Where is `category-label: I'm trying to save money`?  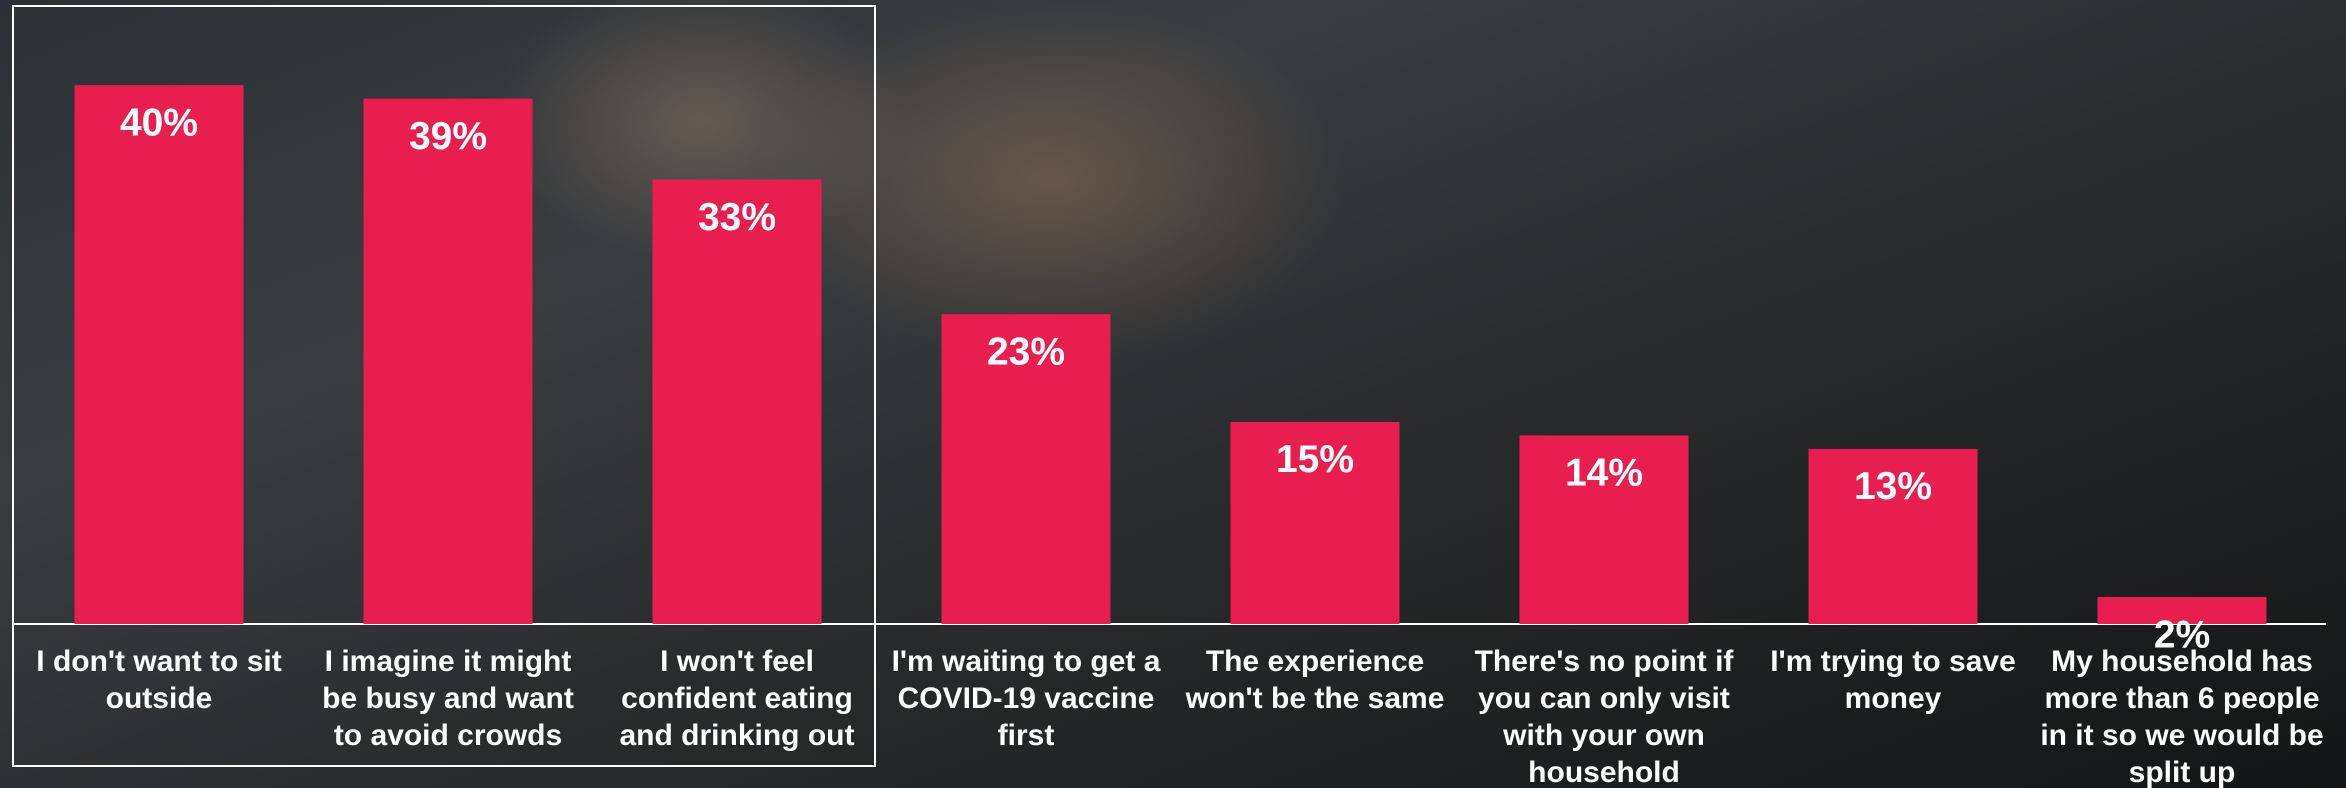
category-label: I'm trying to save money is located at coordinates (1893, 680).